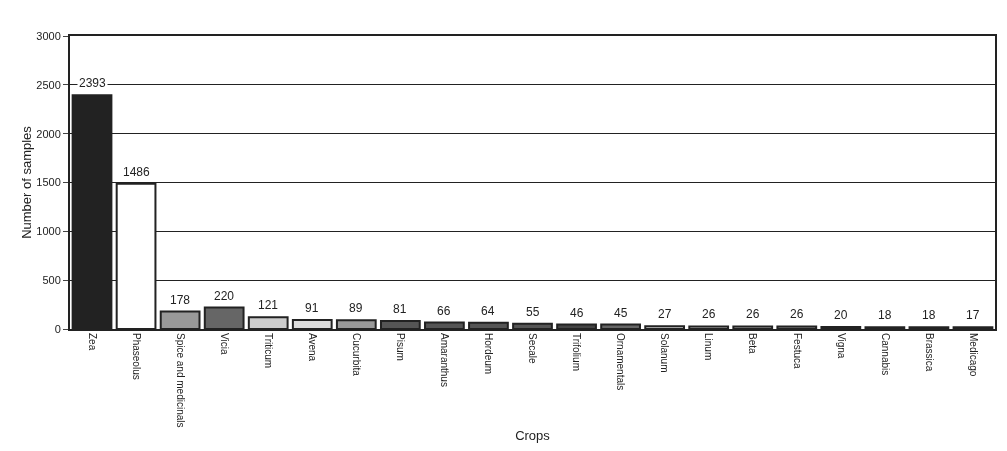  I want to click on data-label: 89, so click(356, 308).